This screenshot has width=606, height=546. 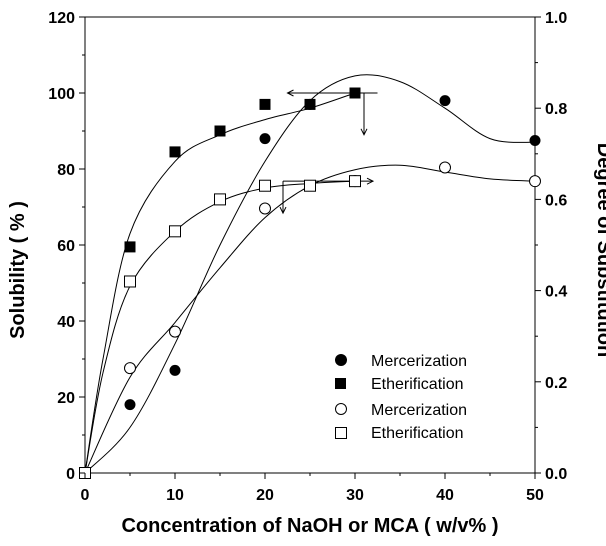 What do you see at coordinates (556, 474) in the screenshot?
I see `y-right-tick-label: 0.0` at bounding box center [556, 474].